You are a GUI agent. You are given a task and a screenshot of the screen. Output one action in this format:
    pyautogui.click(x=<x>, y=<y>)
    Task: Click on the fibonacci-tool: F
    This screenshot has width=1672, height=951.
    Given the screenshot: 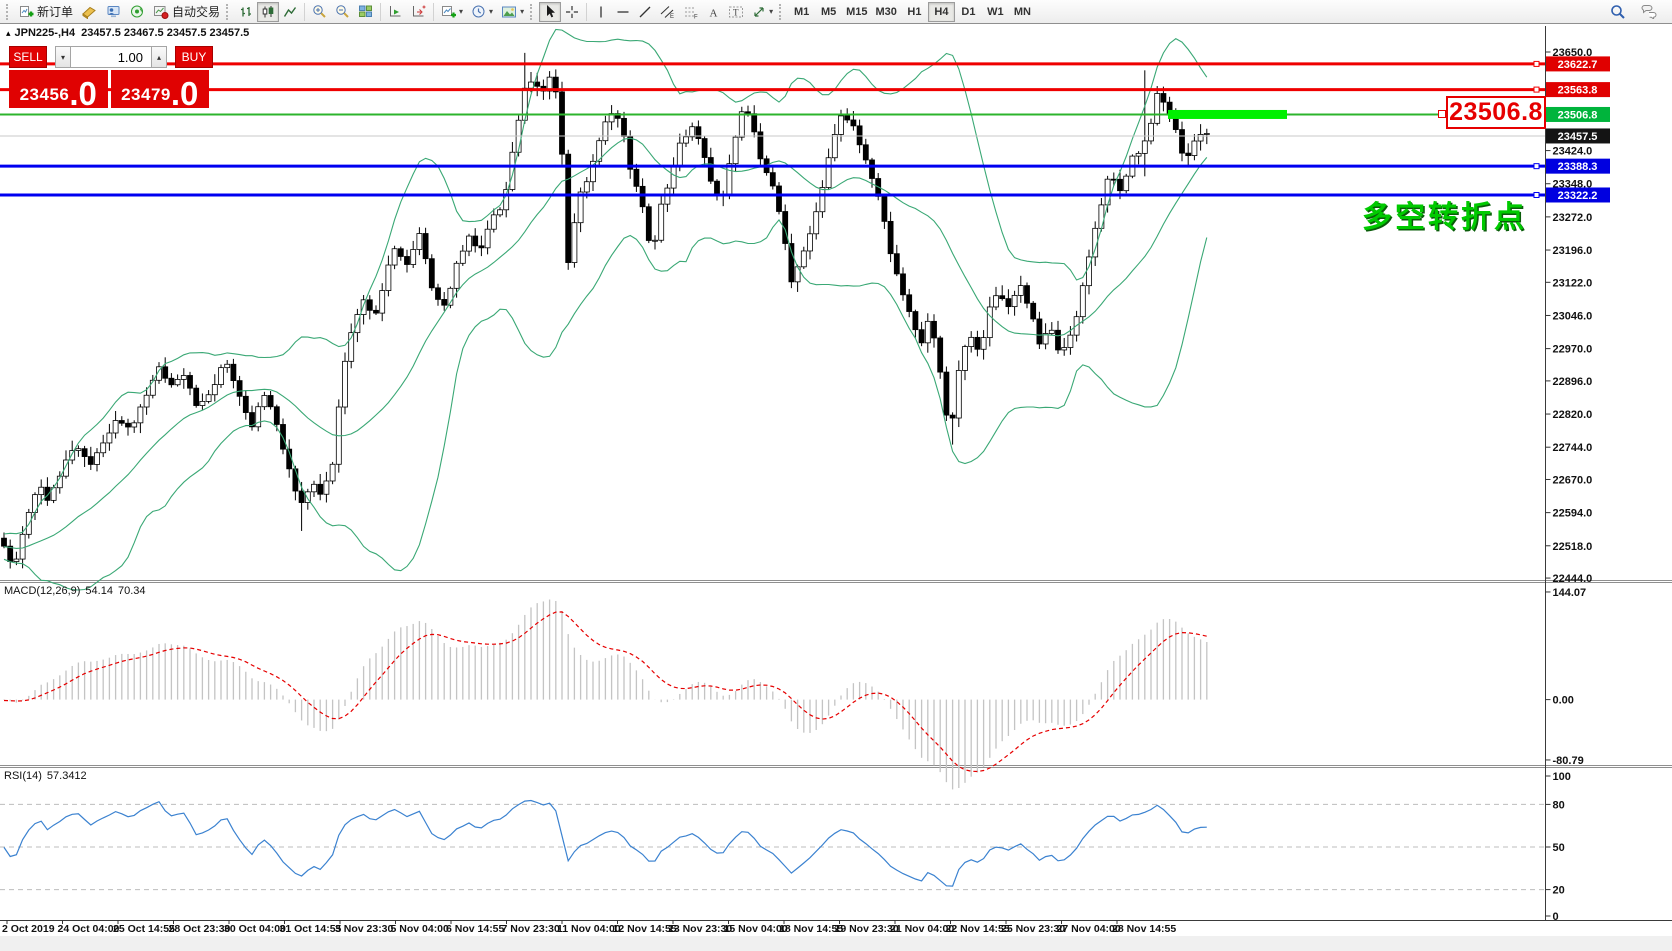 What is the action you would take?
    pyautogui.click(x=690, y=12)
    